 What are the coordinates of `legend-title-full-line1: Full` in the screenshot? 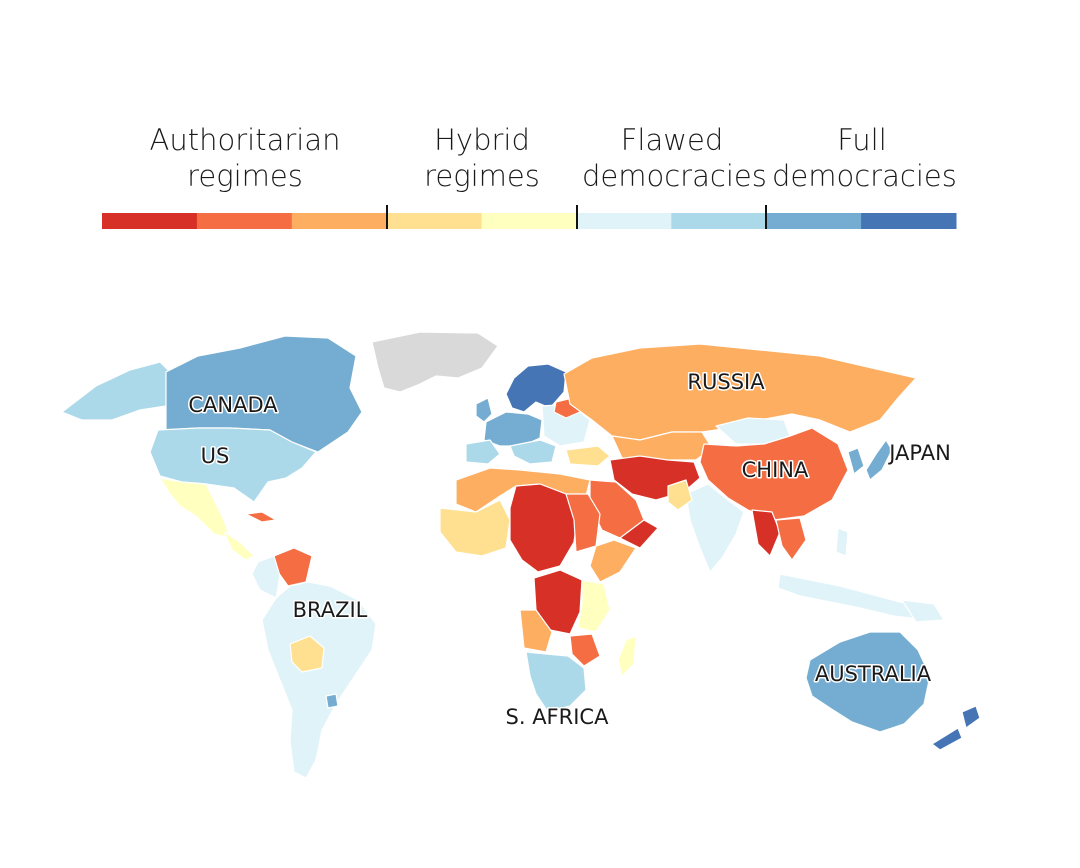 It's located at (862, 140).